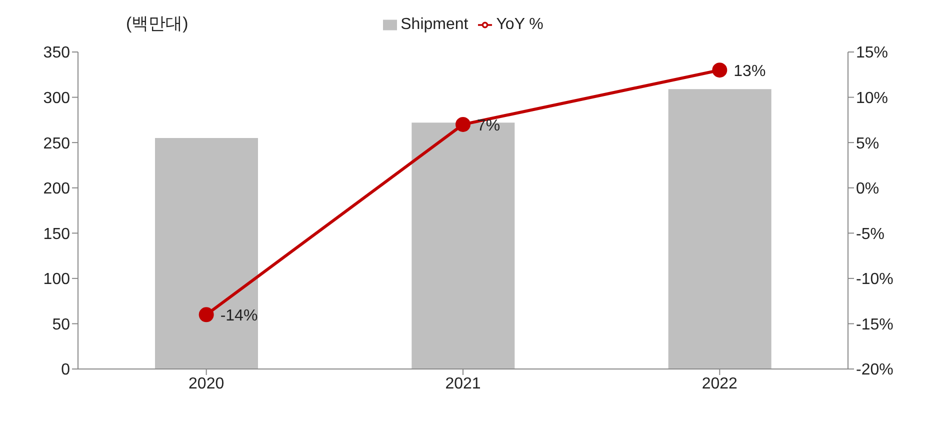  What do you see at coordinates (868, 189) in the screenshot?
I see `y2-tick-label: 0%` at bounding box center [868, 189].